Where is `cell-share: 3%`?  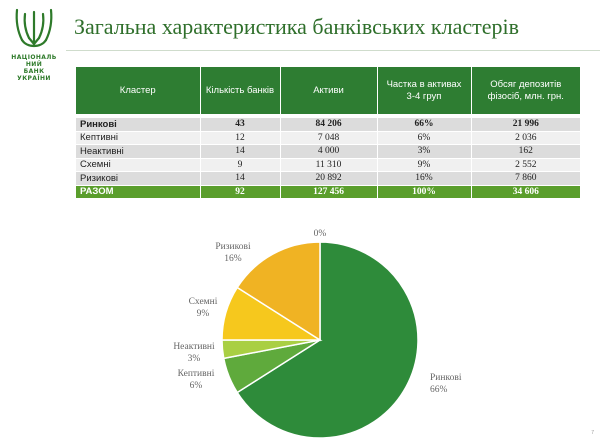 cell-share: 3% is located at coordinates (424, 151).